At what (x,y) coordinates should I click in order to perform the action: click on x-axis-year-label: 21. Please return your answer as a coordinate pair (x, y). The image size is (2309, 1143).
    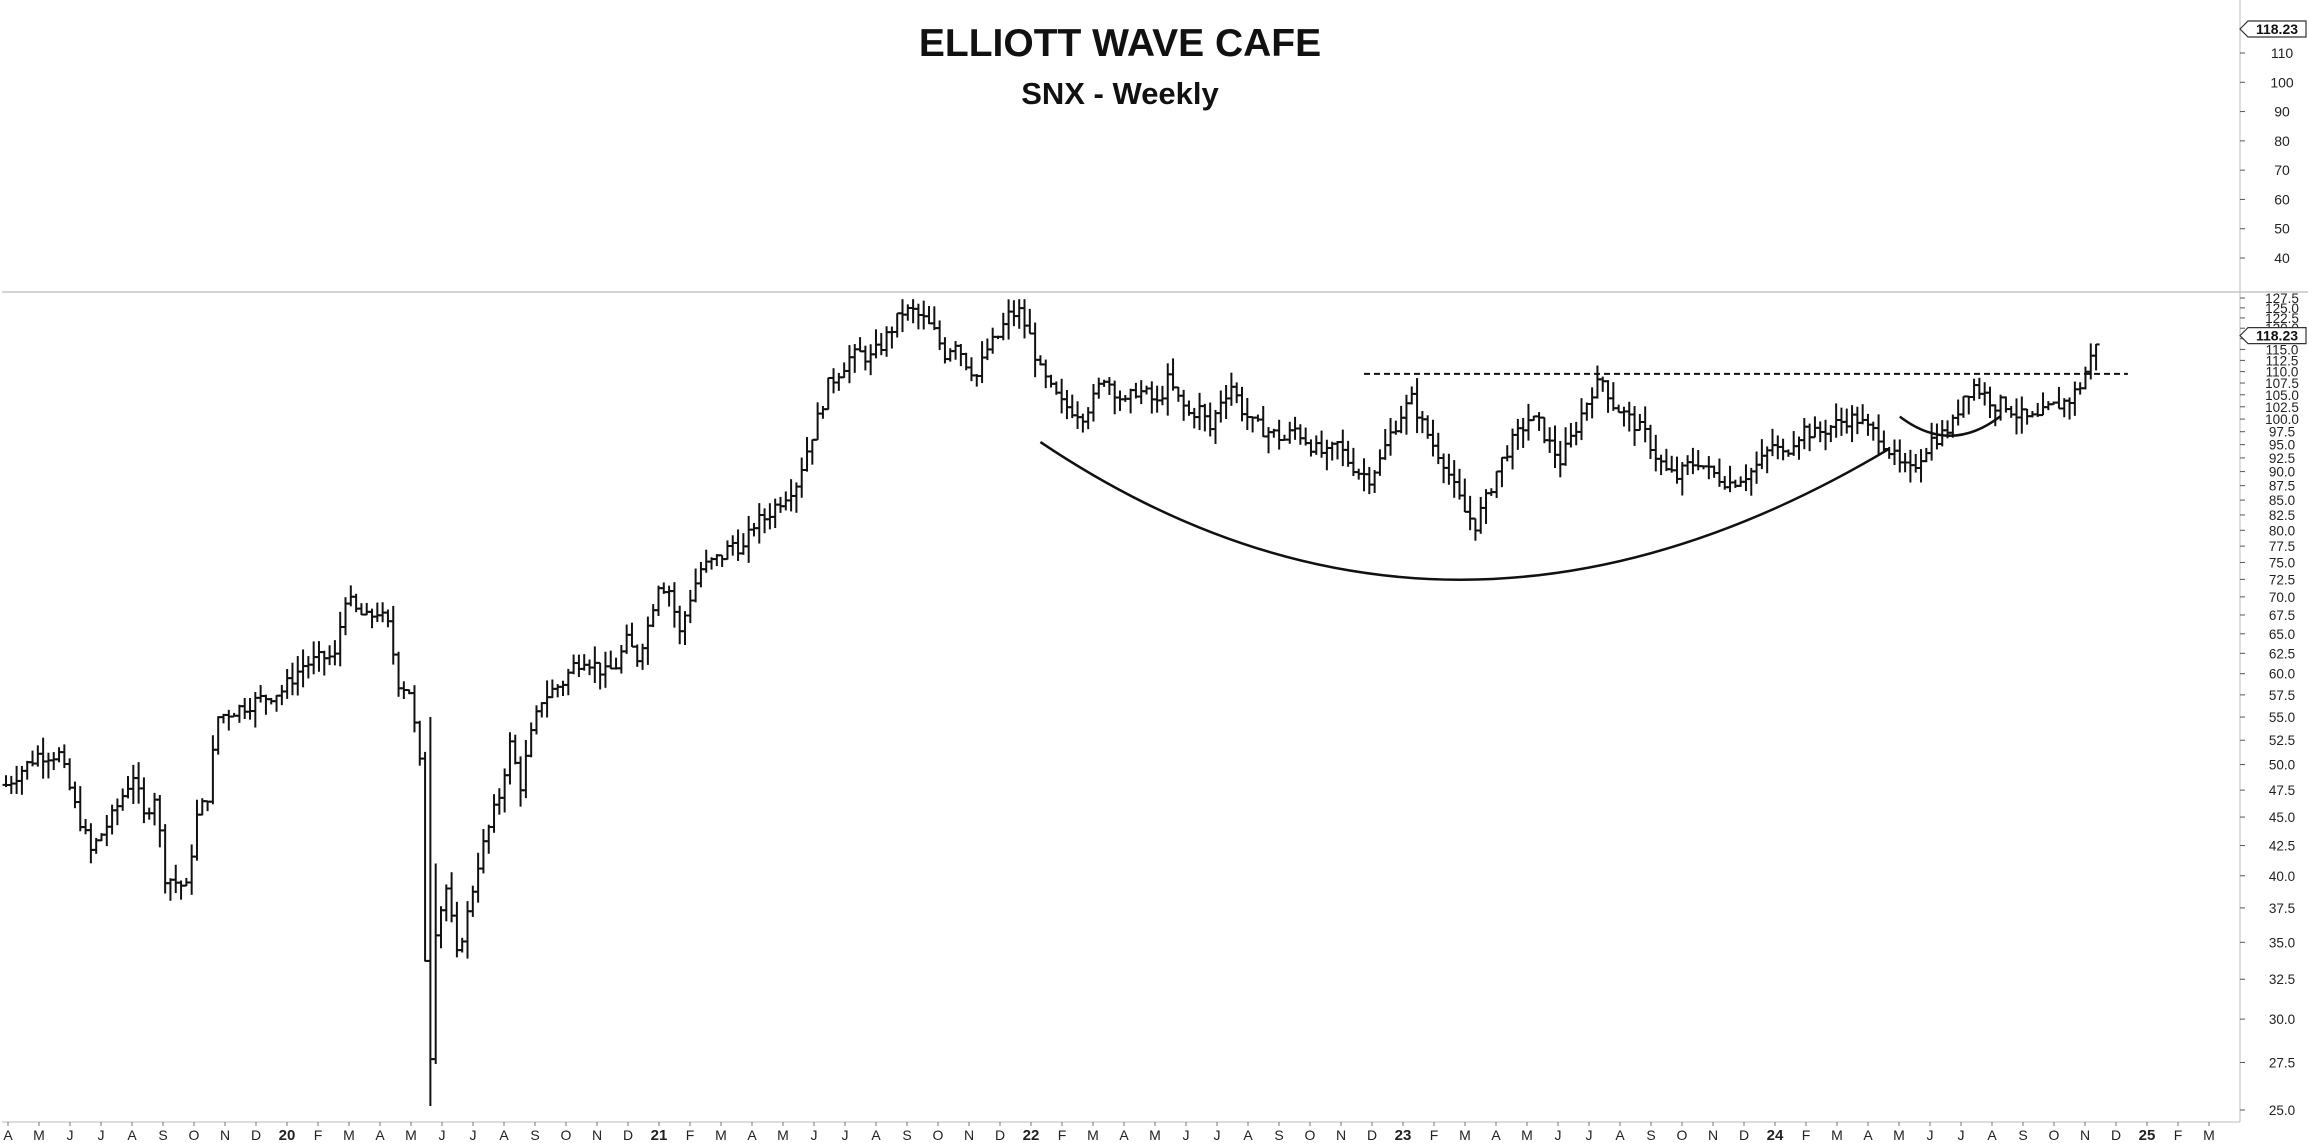
    Looking at the image, I should click on (659, 1135).